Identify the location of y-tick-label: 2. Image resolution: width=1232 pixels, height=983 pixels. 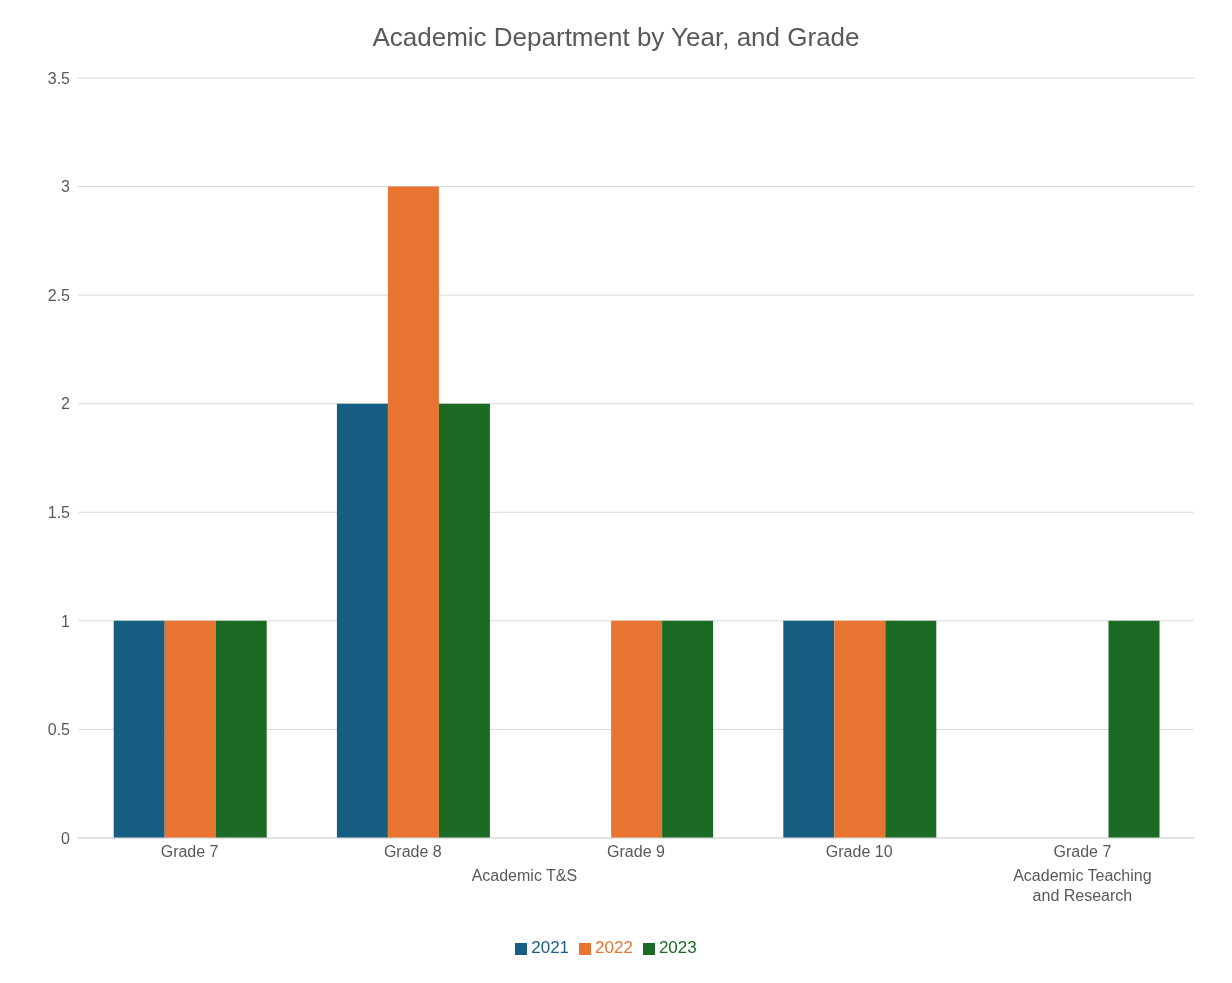
(66, 404).